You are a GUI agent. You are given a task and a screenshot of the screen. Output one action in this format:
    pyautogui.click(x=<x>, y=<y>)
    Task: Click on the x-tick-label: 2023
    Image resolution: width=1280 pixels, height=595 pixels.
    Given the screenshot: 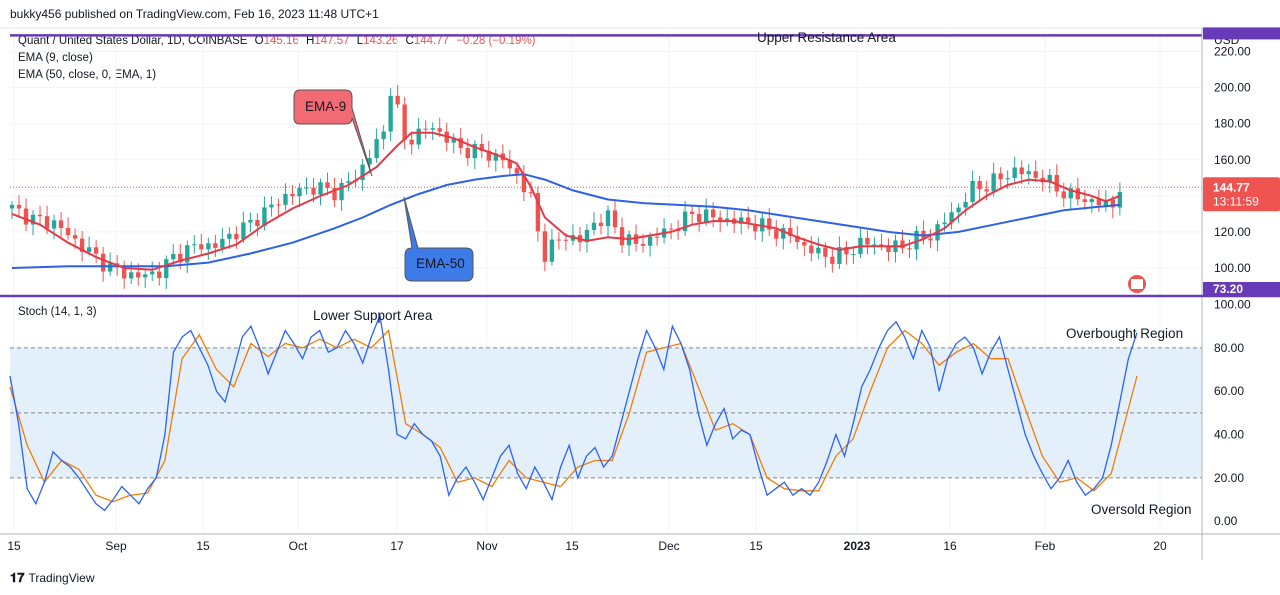 What is the action you would take?
    pyautogui.click(x=857, y=546)
    